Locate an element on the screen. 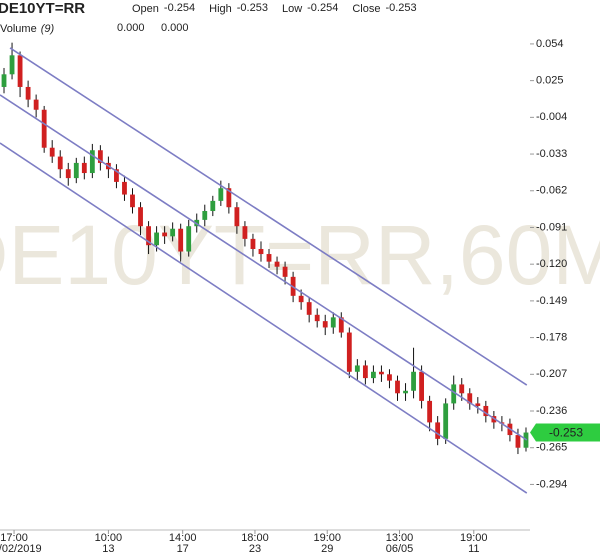 Image resolution: width=600 pixels, height=558 pixels. y-tick-label: -0.265 is located at coordinates (551, 448).